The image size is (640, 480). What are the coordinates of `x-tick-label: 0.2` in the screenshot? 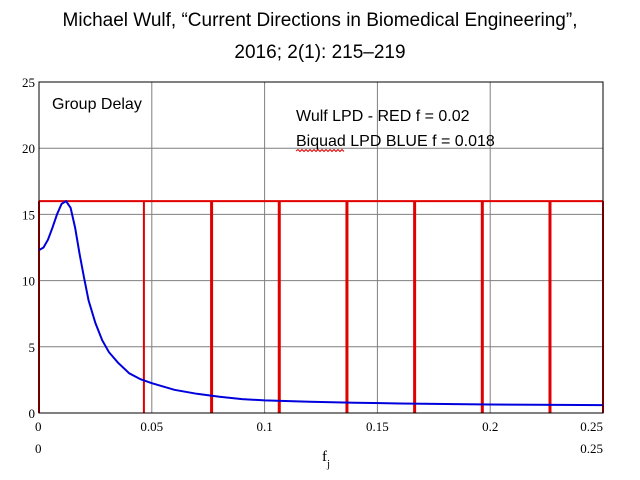 It's located at (490, 426).